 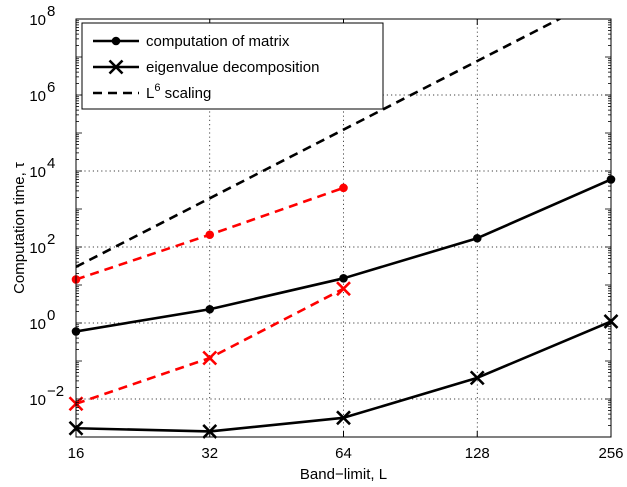 I want to click on svg-text: −2, so click(x=55, y=391).